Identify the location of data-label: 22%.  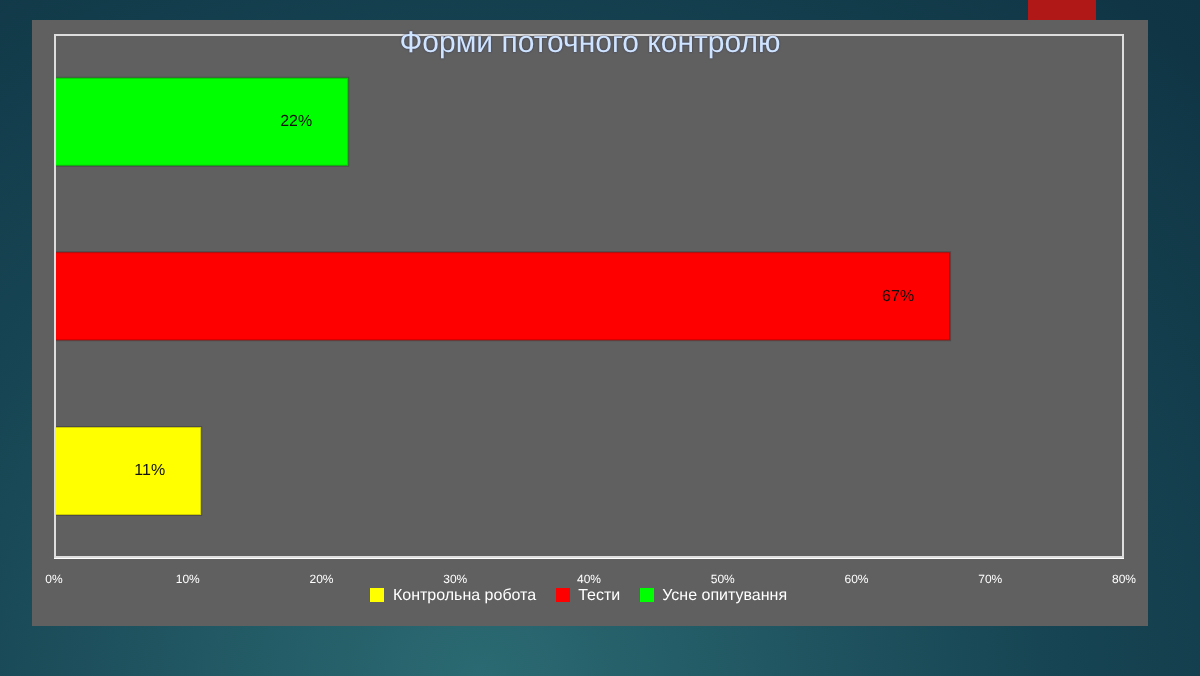
(296, 120).